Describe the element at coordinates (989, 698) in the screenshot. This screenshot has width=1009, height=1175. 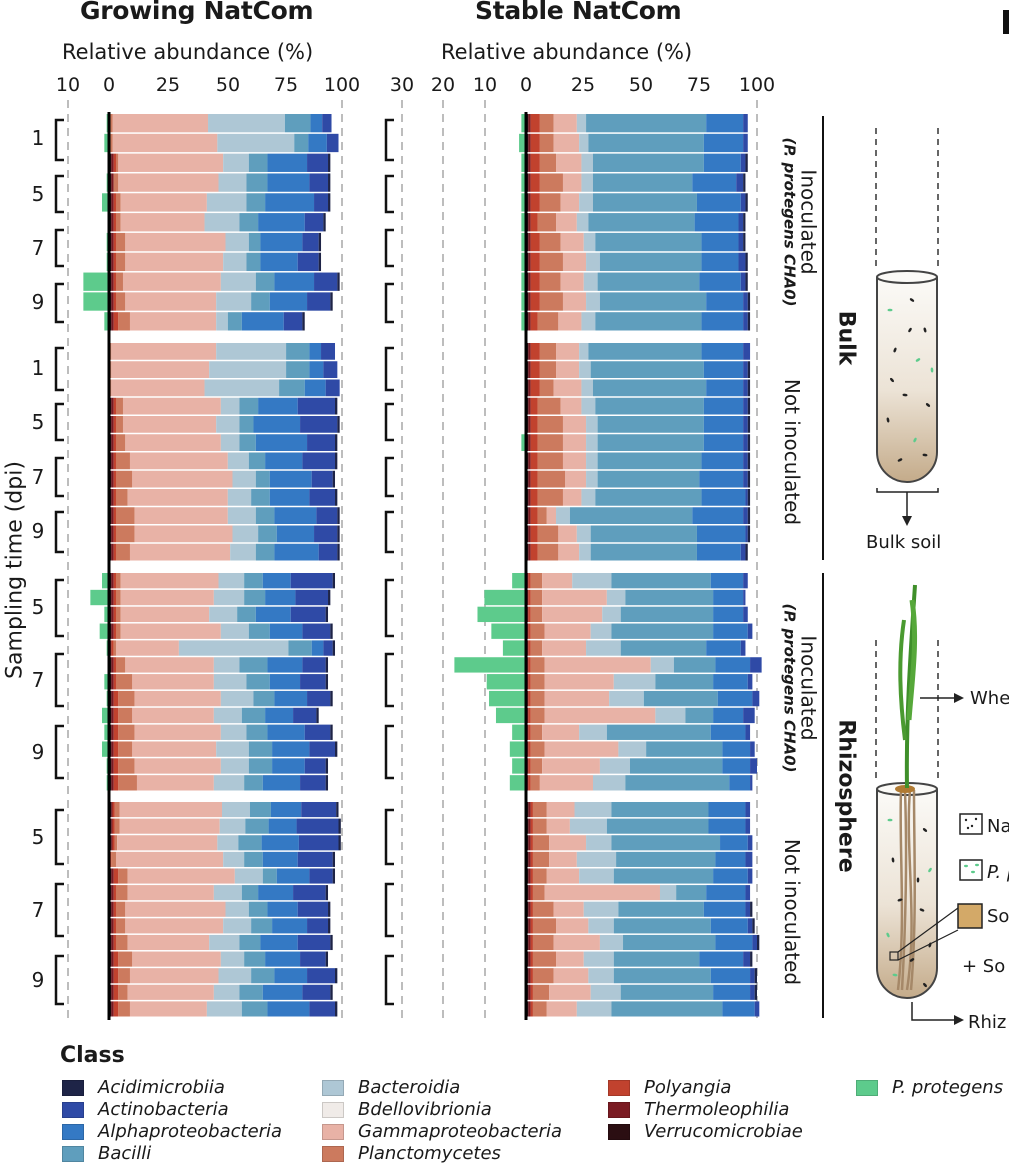
I see `wheat-label: Whe` at that location.